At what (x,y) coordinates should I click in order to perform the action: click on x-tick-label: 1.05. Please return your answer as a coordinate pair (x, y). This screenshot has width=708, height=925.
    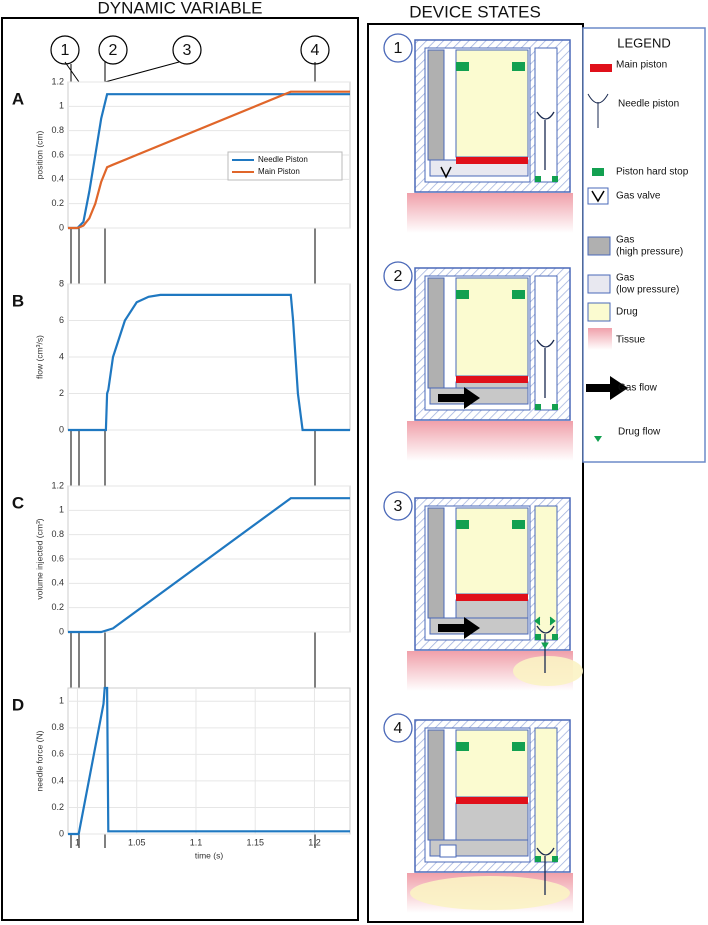
    Looking at the image, I should click on (137, 842).